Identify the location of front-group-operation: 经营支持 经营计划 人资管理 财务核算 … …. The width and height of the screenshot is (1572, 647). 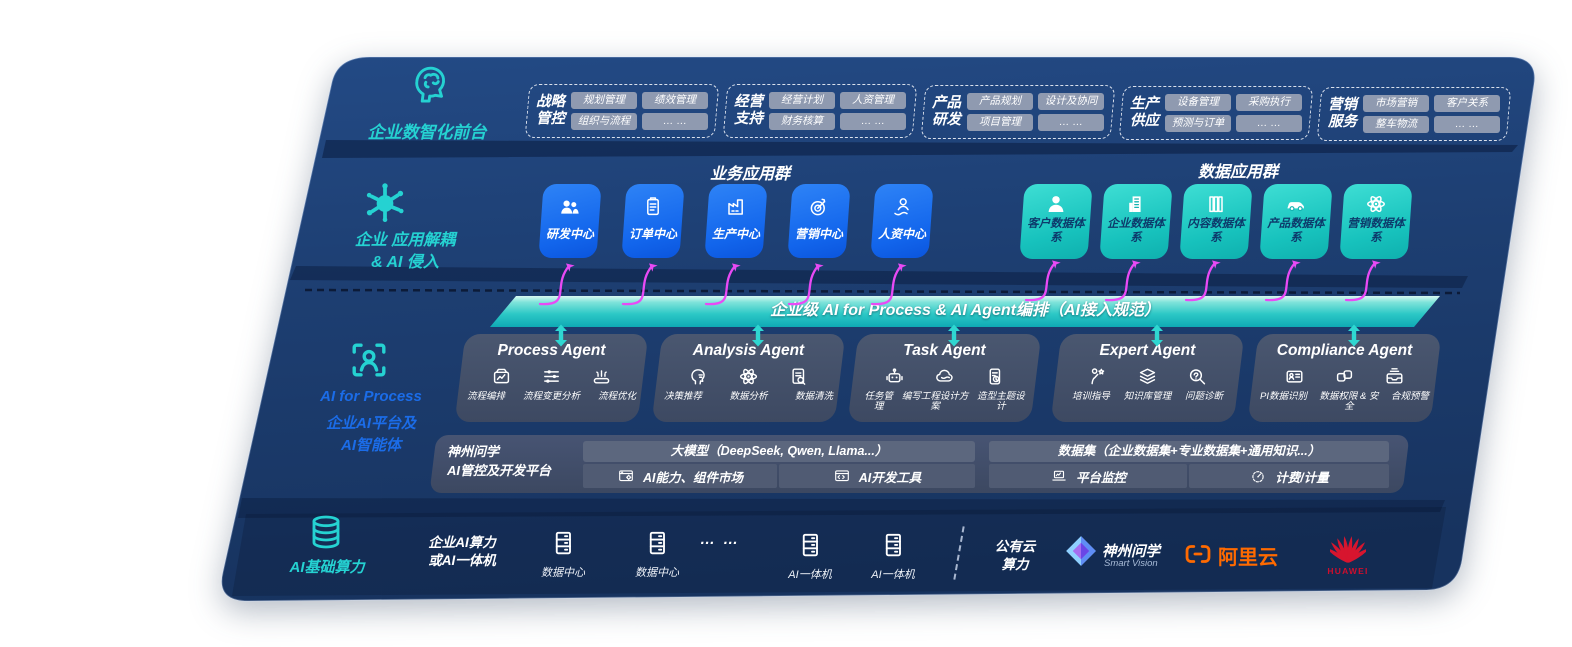
(820, 111).